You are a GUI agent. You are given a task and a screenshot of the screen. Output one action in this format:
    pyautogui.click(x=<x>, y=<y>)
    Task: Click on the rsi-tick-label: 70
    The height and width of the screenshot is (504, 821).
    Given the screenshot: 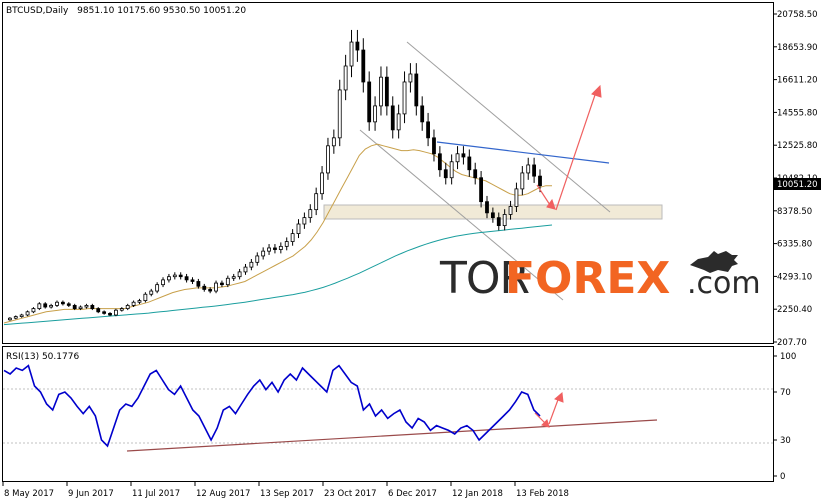 What is the action you would take?
    pyautogui.click(x=785, y=393)
    